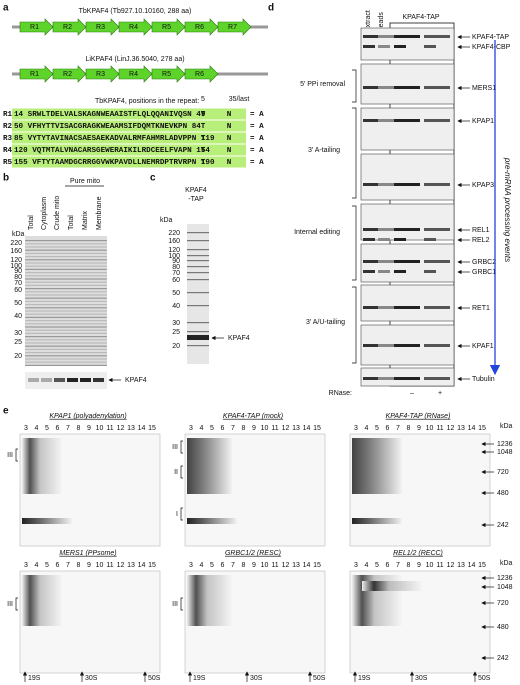 This screenshot has width=520, height=685. Describe the element at coordinates (319, 678) in the screenshot. I see `sed-label: 50S` at that location.